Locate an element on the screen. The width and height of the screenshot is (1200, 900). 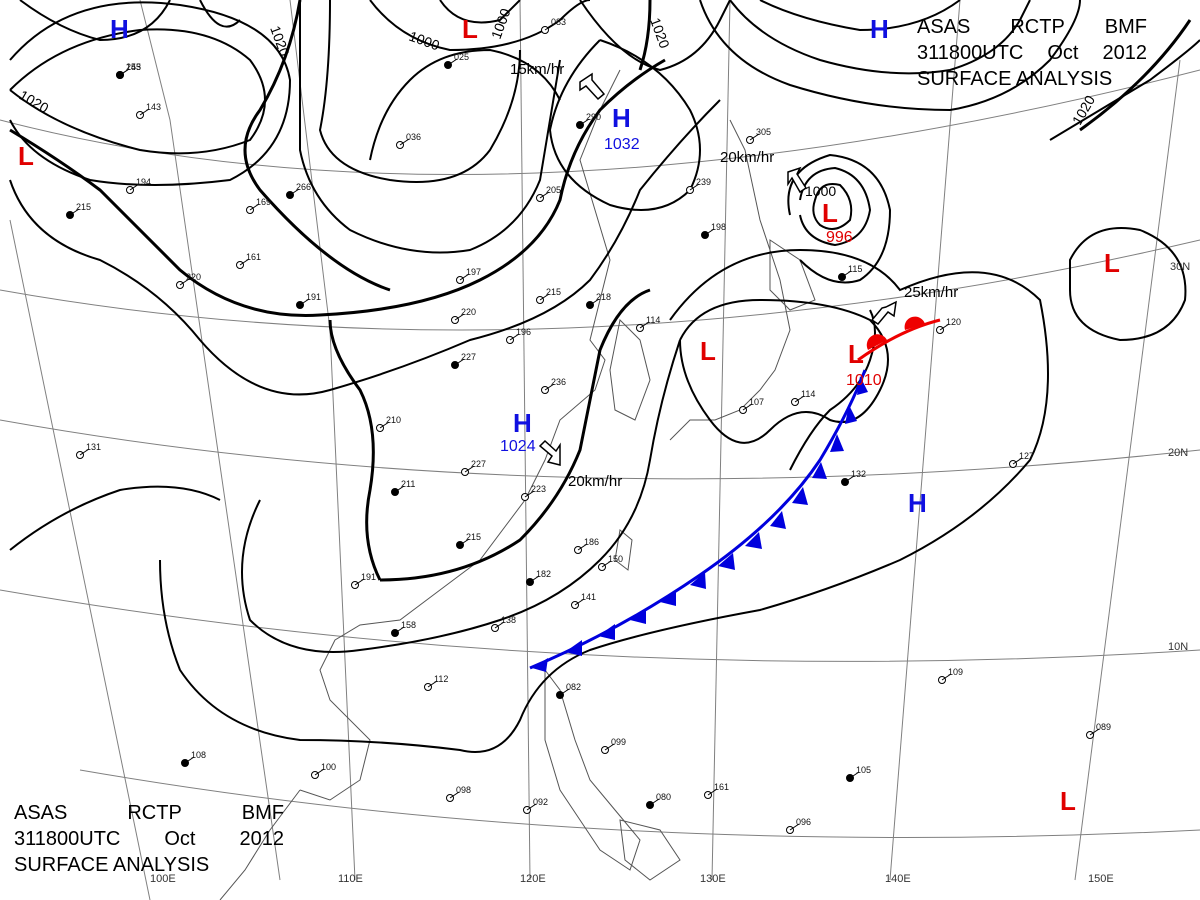
station-plot: 158 is located at coordinates (403, 628).